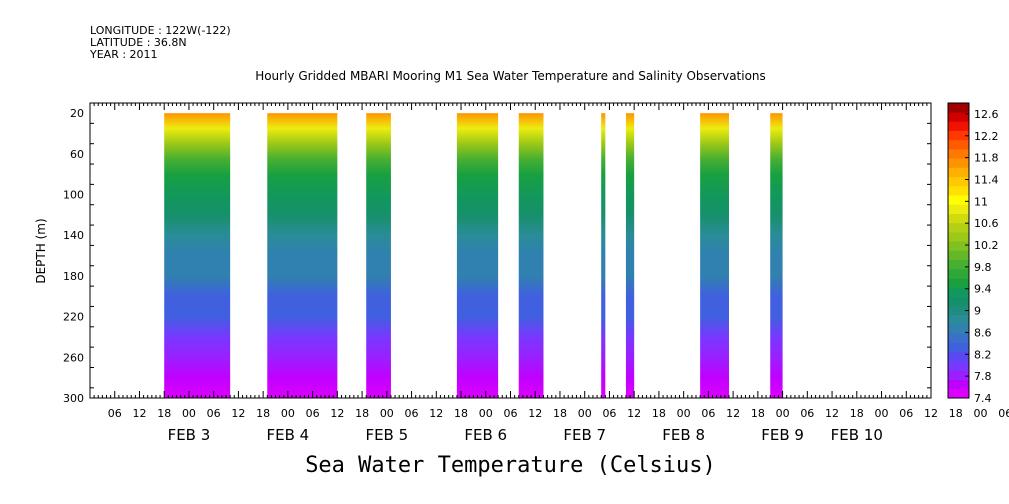 Image resolution: width=1009 pixels, height=504 pixels. I want to click on x-day-label: FEB 6, so click(485, 435).